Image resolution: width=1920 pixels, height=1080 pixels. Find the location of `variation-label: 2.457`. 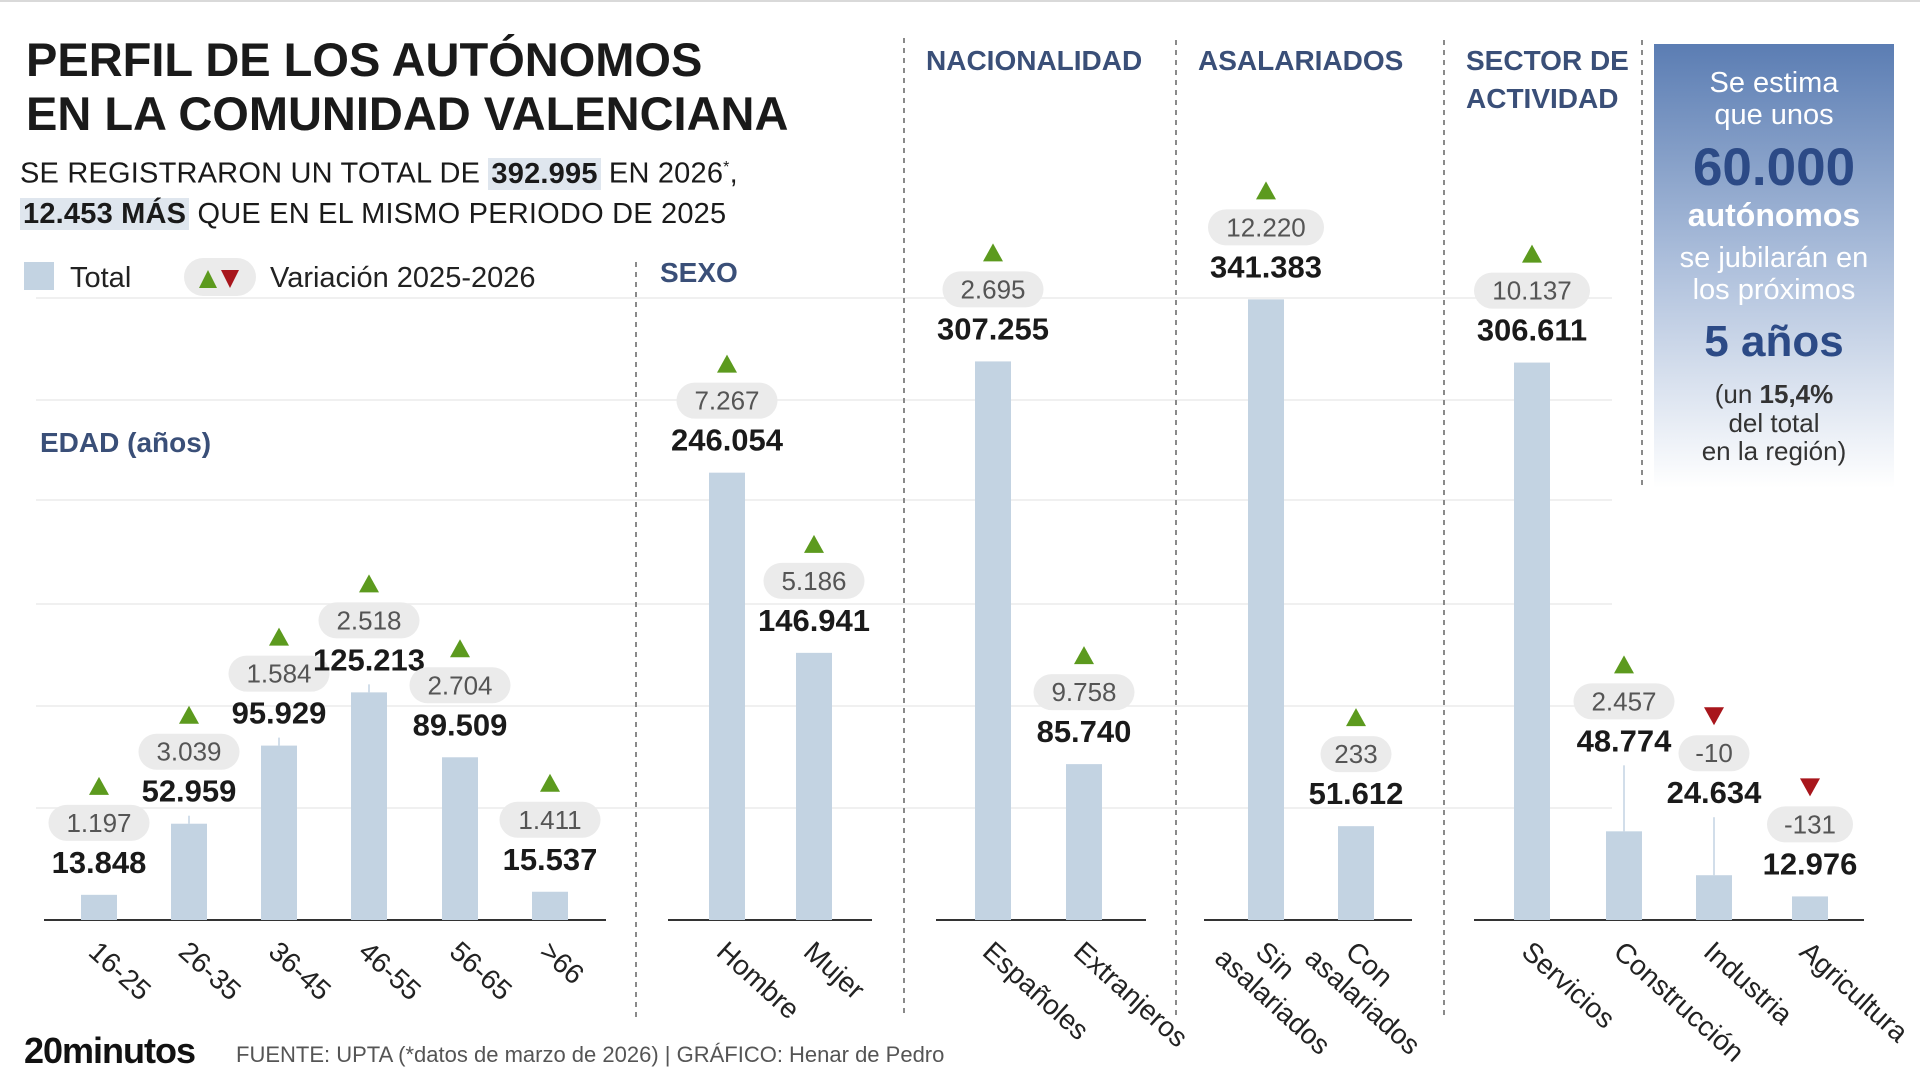

variation-label: 2.457 is located at coordinates (1623, 701).